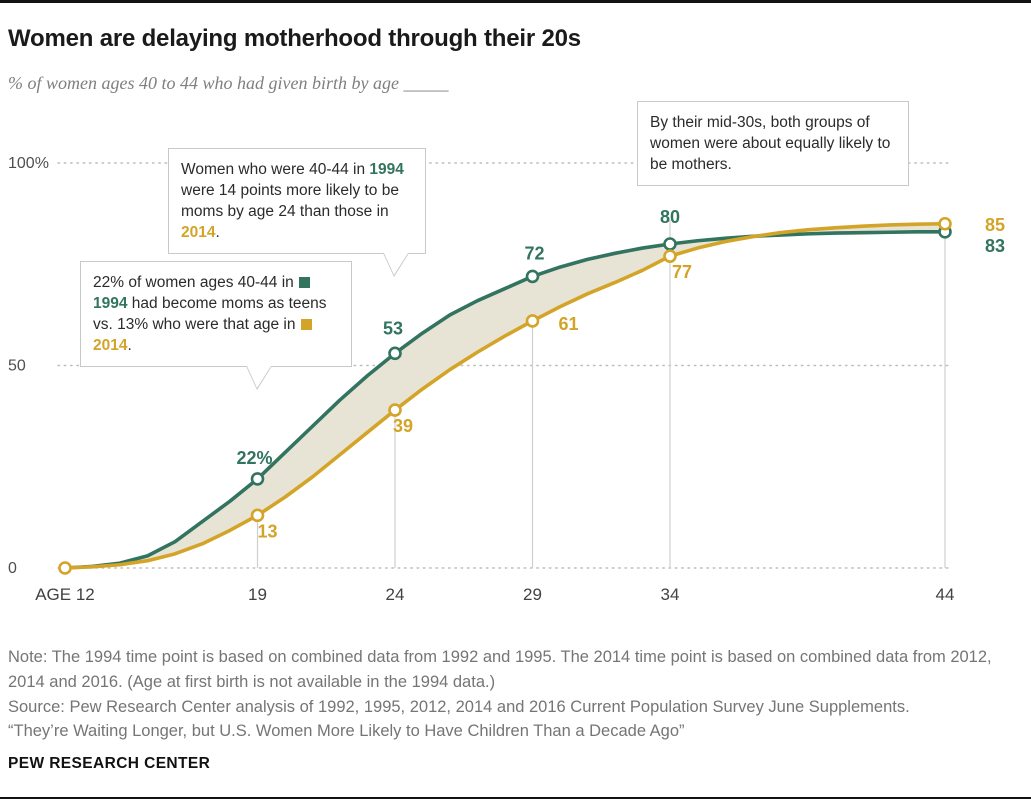 This screenshot has height=799, width=1031. I want to click on x-axis-label: AGE 12, so click(65, 594).